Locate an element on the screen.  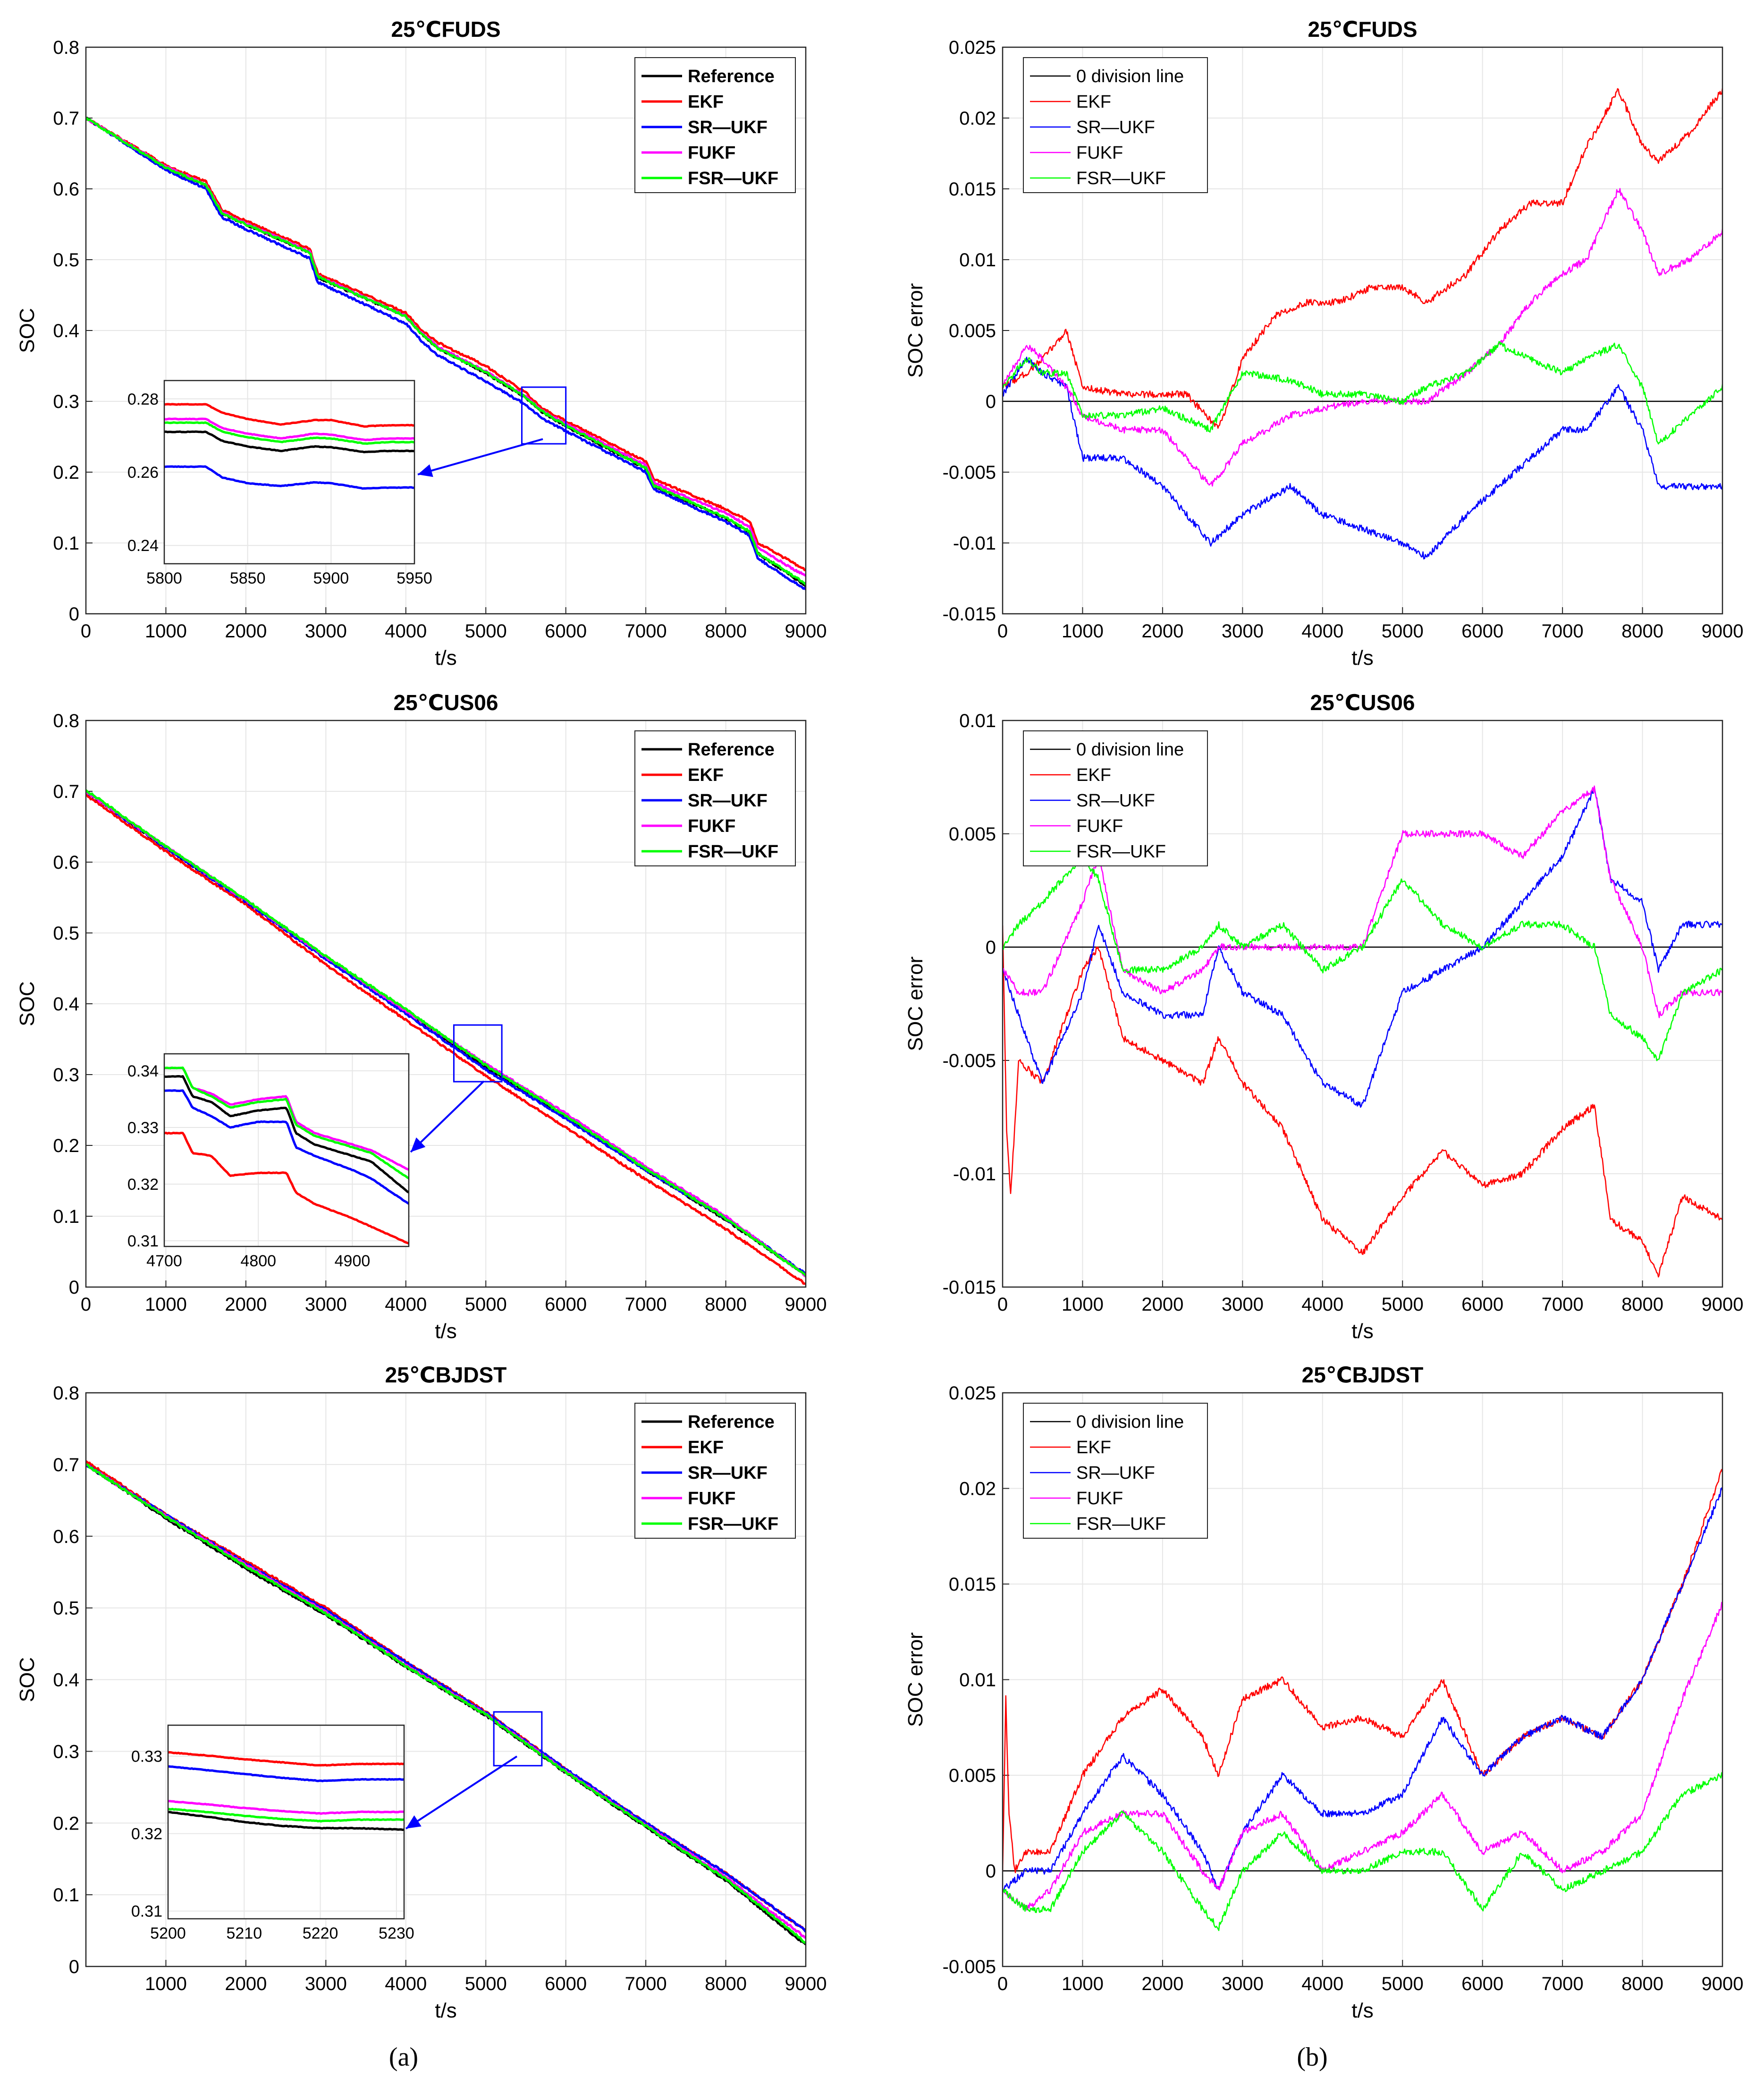
inset-series-line-ekf is located at coordinates (286, 1188).